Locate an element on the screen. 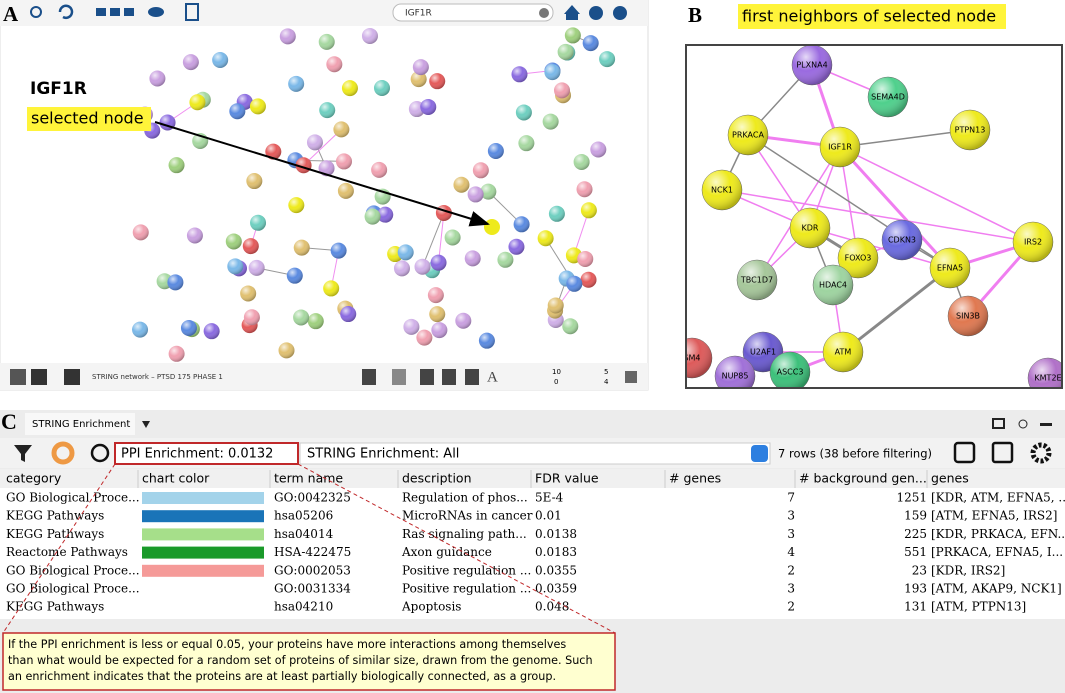 The width and height of the screenshot is (1065, 693). table-cell: hsa05206 is located at coordinates (303, 516).